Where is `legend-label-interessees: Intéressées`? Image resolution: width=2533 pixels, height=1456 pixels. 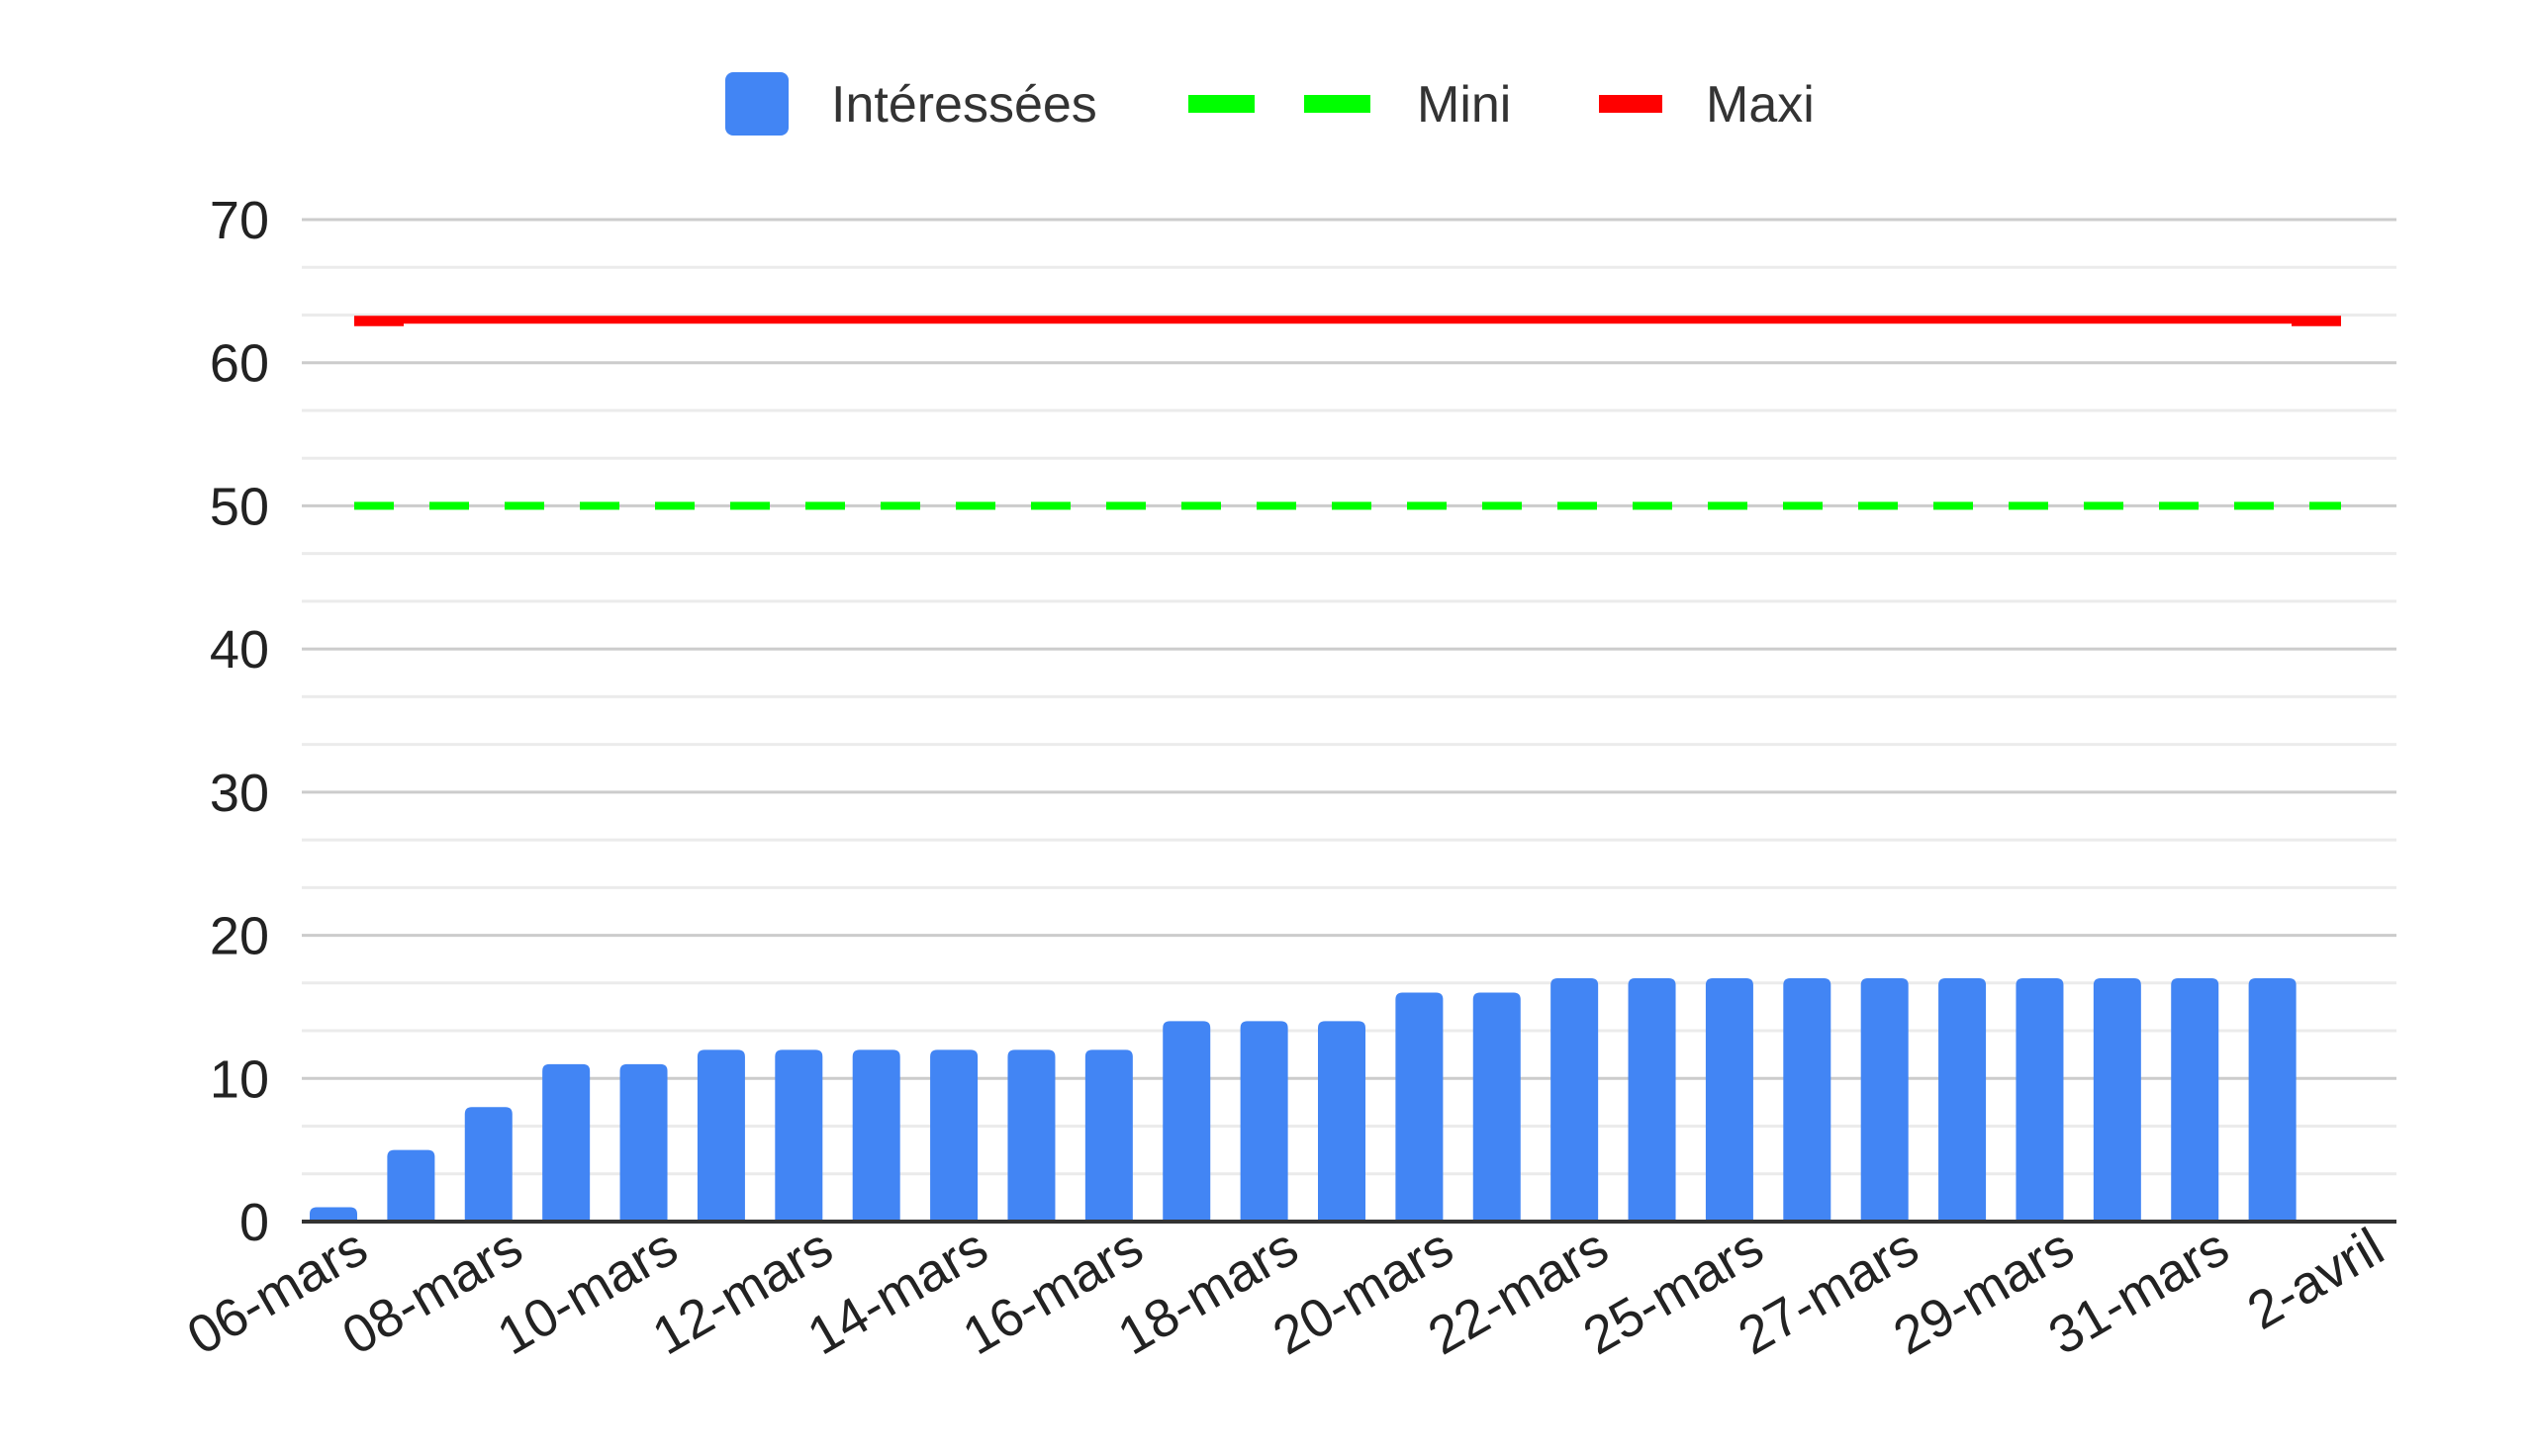 legend-label-interessees: Intéressées is located at coordinates (964, 105).